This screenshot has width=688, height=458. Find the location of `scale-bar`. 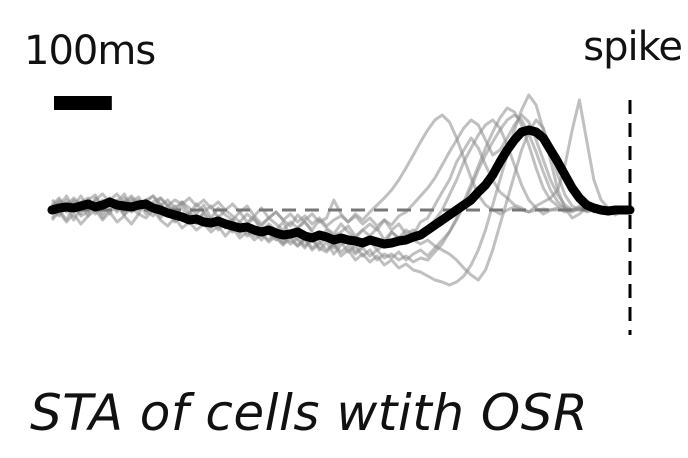

scale-bar is located at coordinates (83, 103).